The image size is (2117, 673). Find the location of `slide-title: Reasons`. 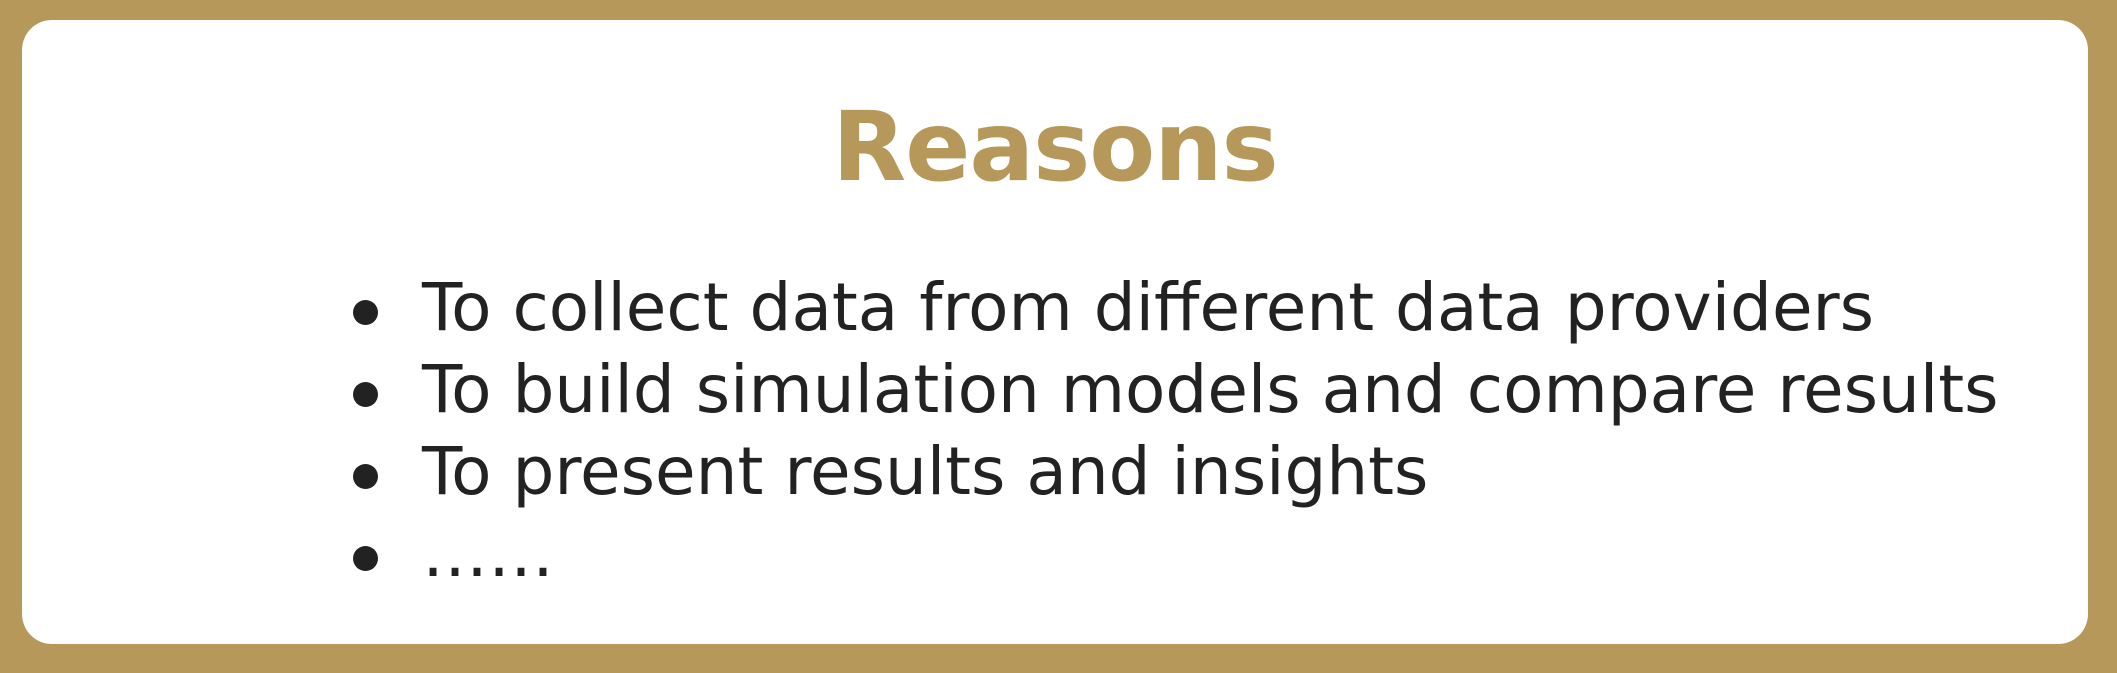

slide-title: Reasons is located at coordinates (1055, 147).